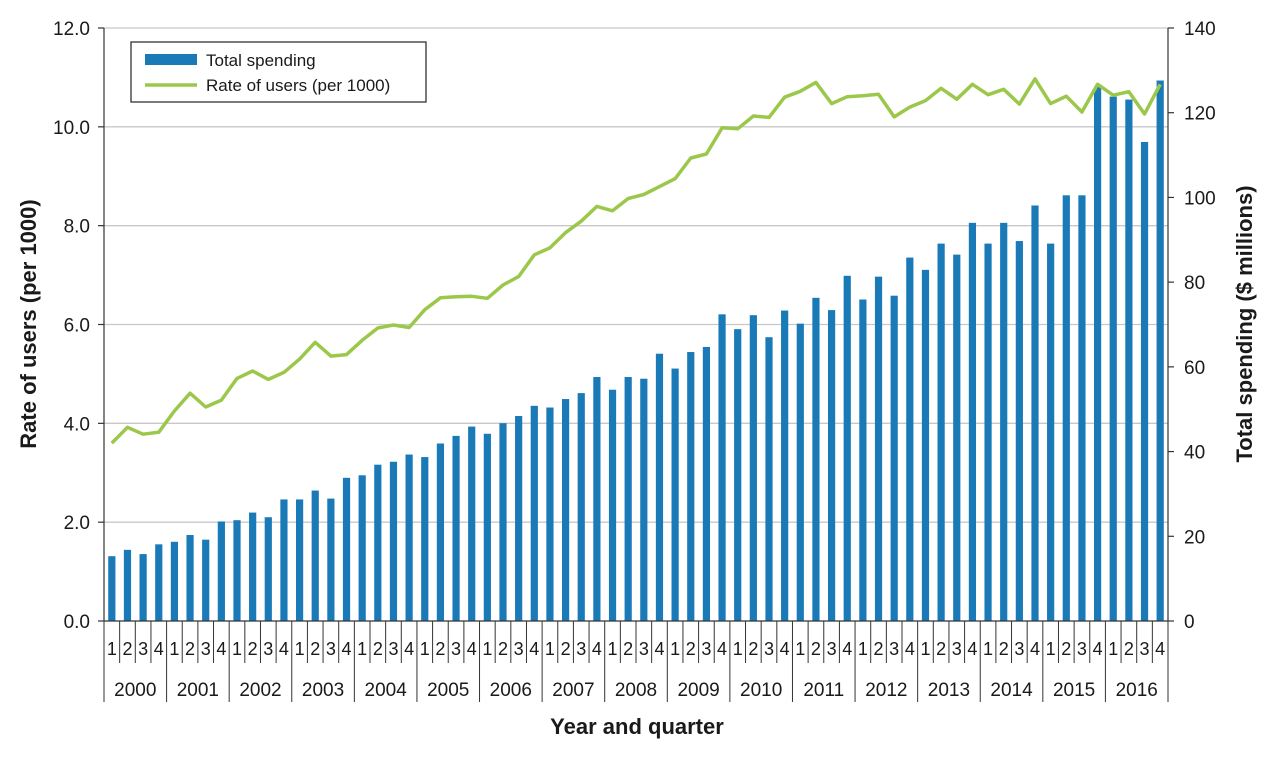 The height and width of the screenshot is (759, 1280). Describe the element at coordinates (1137, 690) in the screenshot. I see `year-tick-label: 2016` at that location.